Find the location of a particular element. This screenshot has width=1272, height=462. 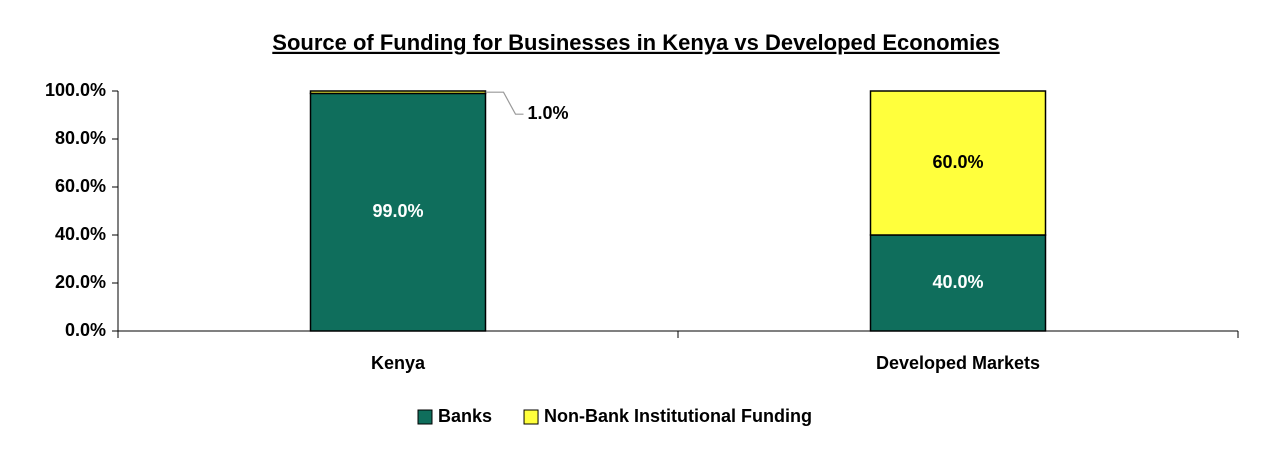

y-tick-label: 40.0% is located at coordinates (80, 234).